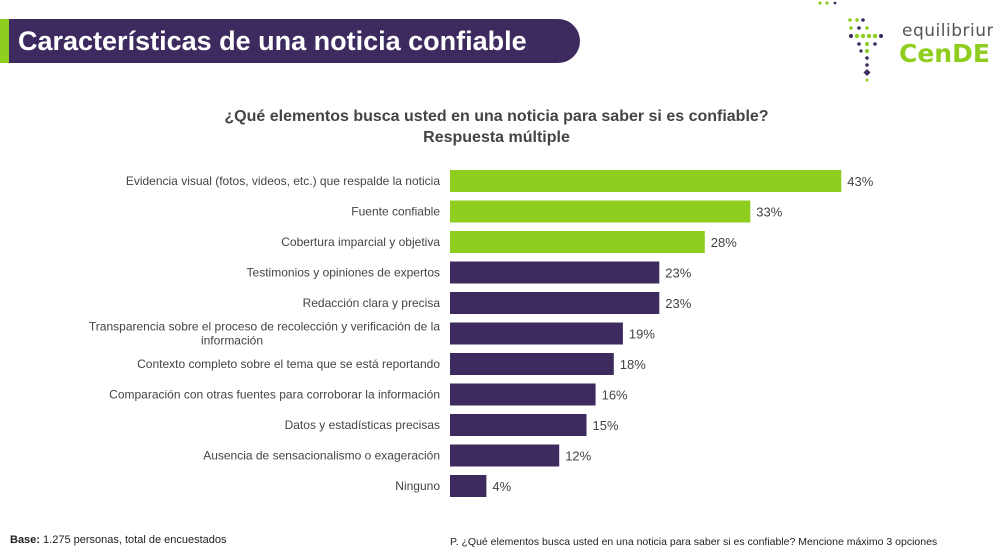  Describe the element at coordinates (850, 41) in the screenshot. I see `logo-dots-icon` at that location.